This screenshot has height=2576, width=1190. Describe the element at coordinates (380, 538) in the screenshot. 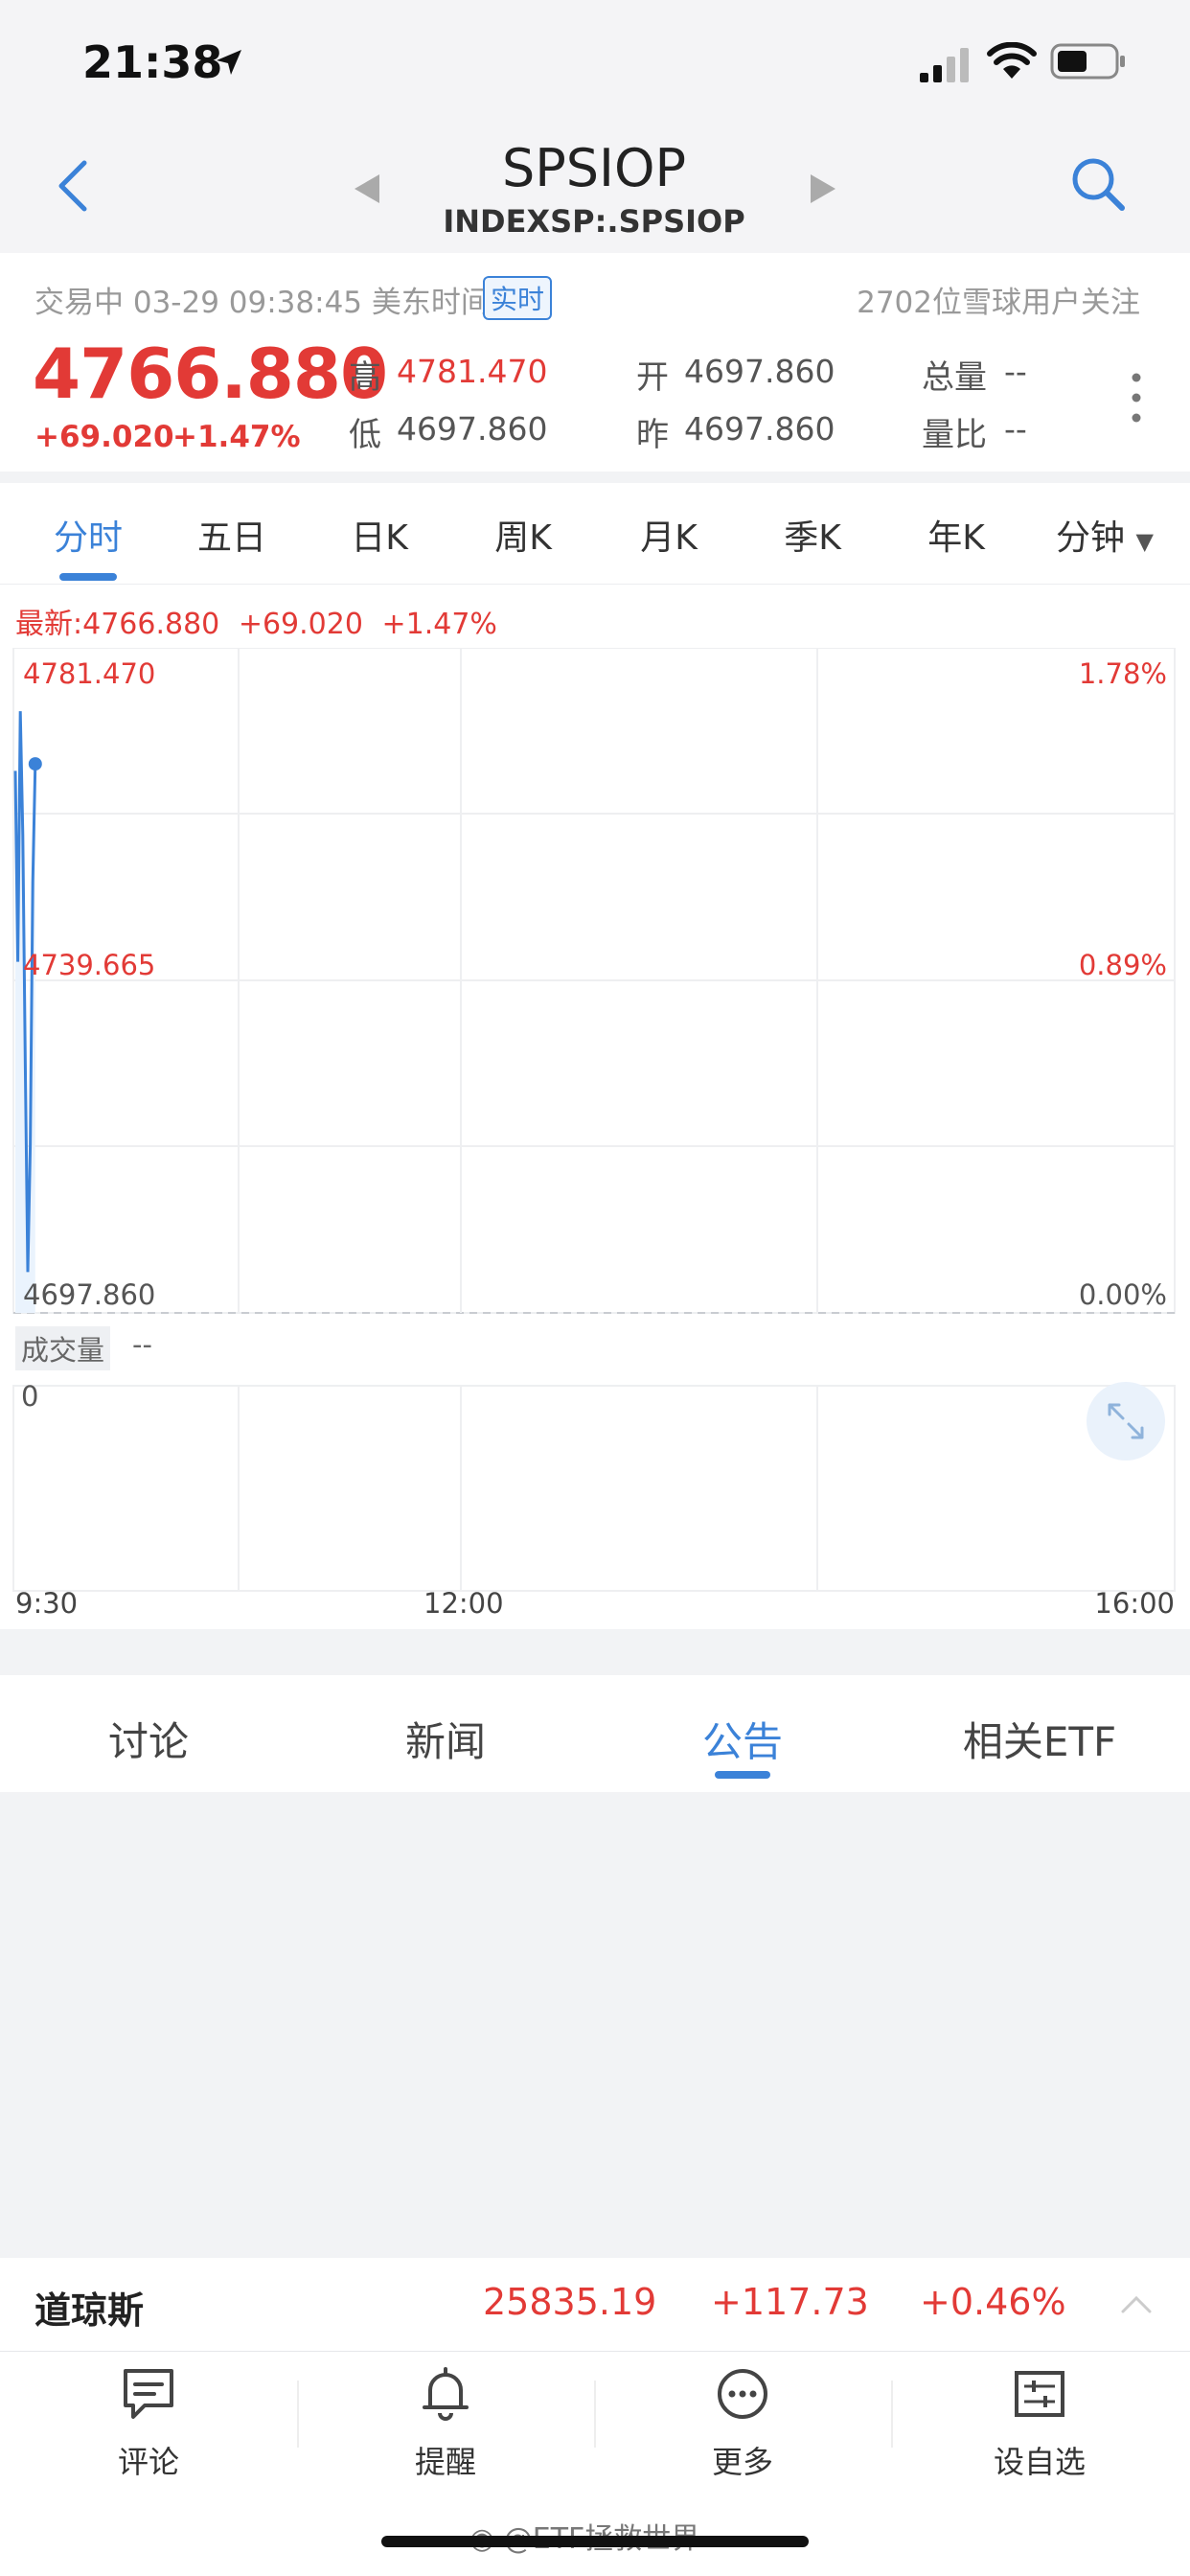

I see `tab-daily-k: 日K` at that location.